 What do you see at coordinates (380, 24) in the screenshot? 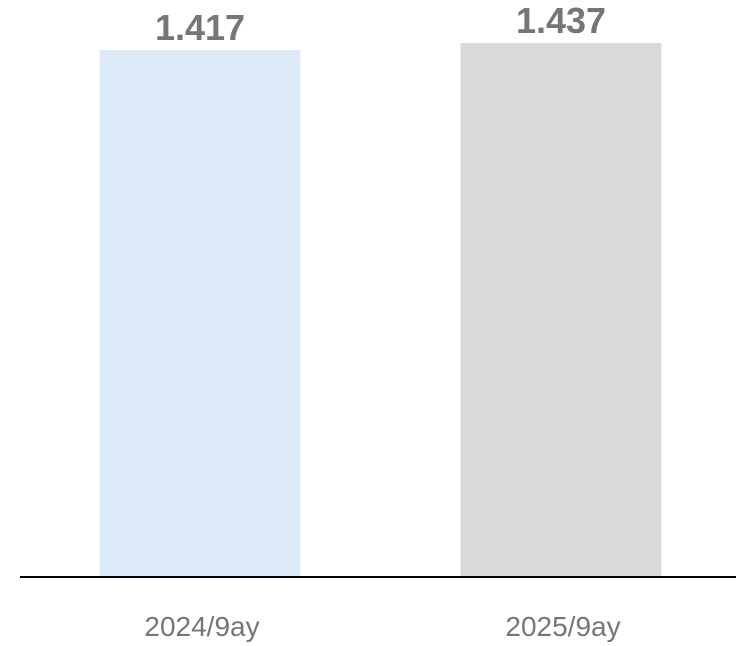
I see `value-labels-group: 1.417 1.437` at bounding box center [380, 24].